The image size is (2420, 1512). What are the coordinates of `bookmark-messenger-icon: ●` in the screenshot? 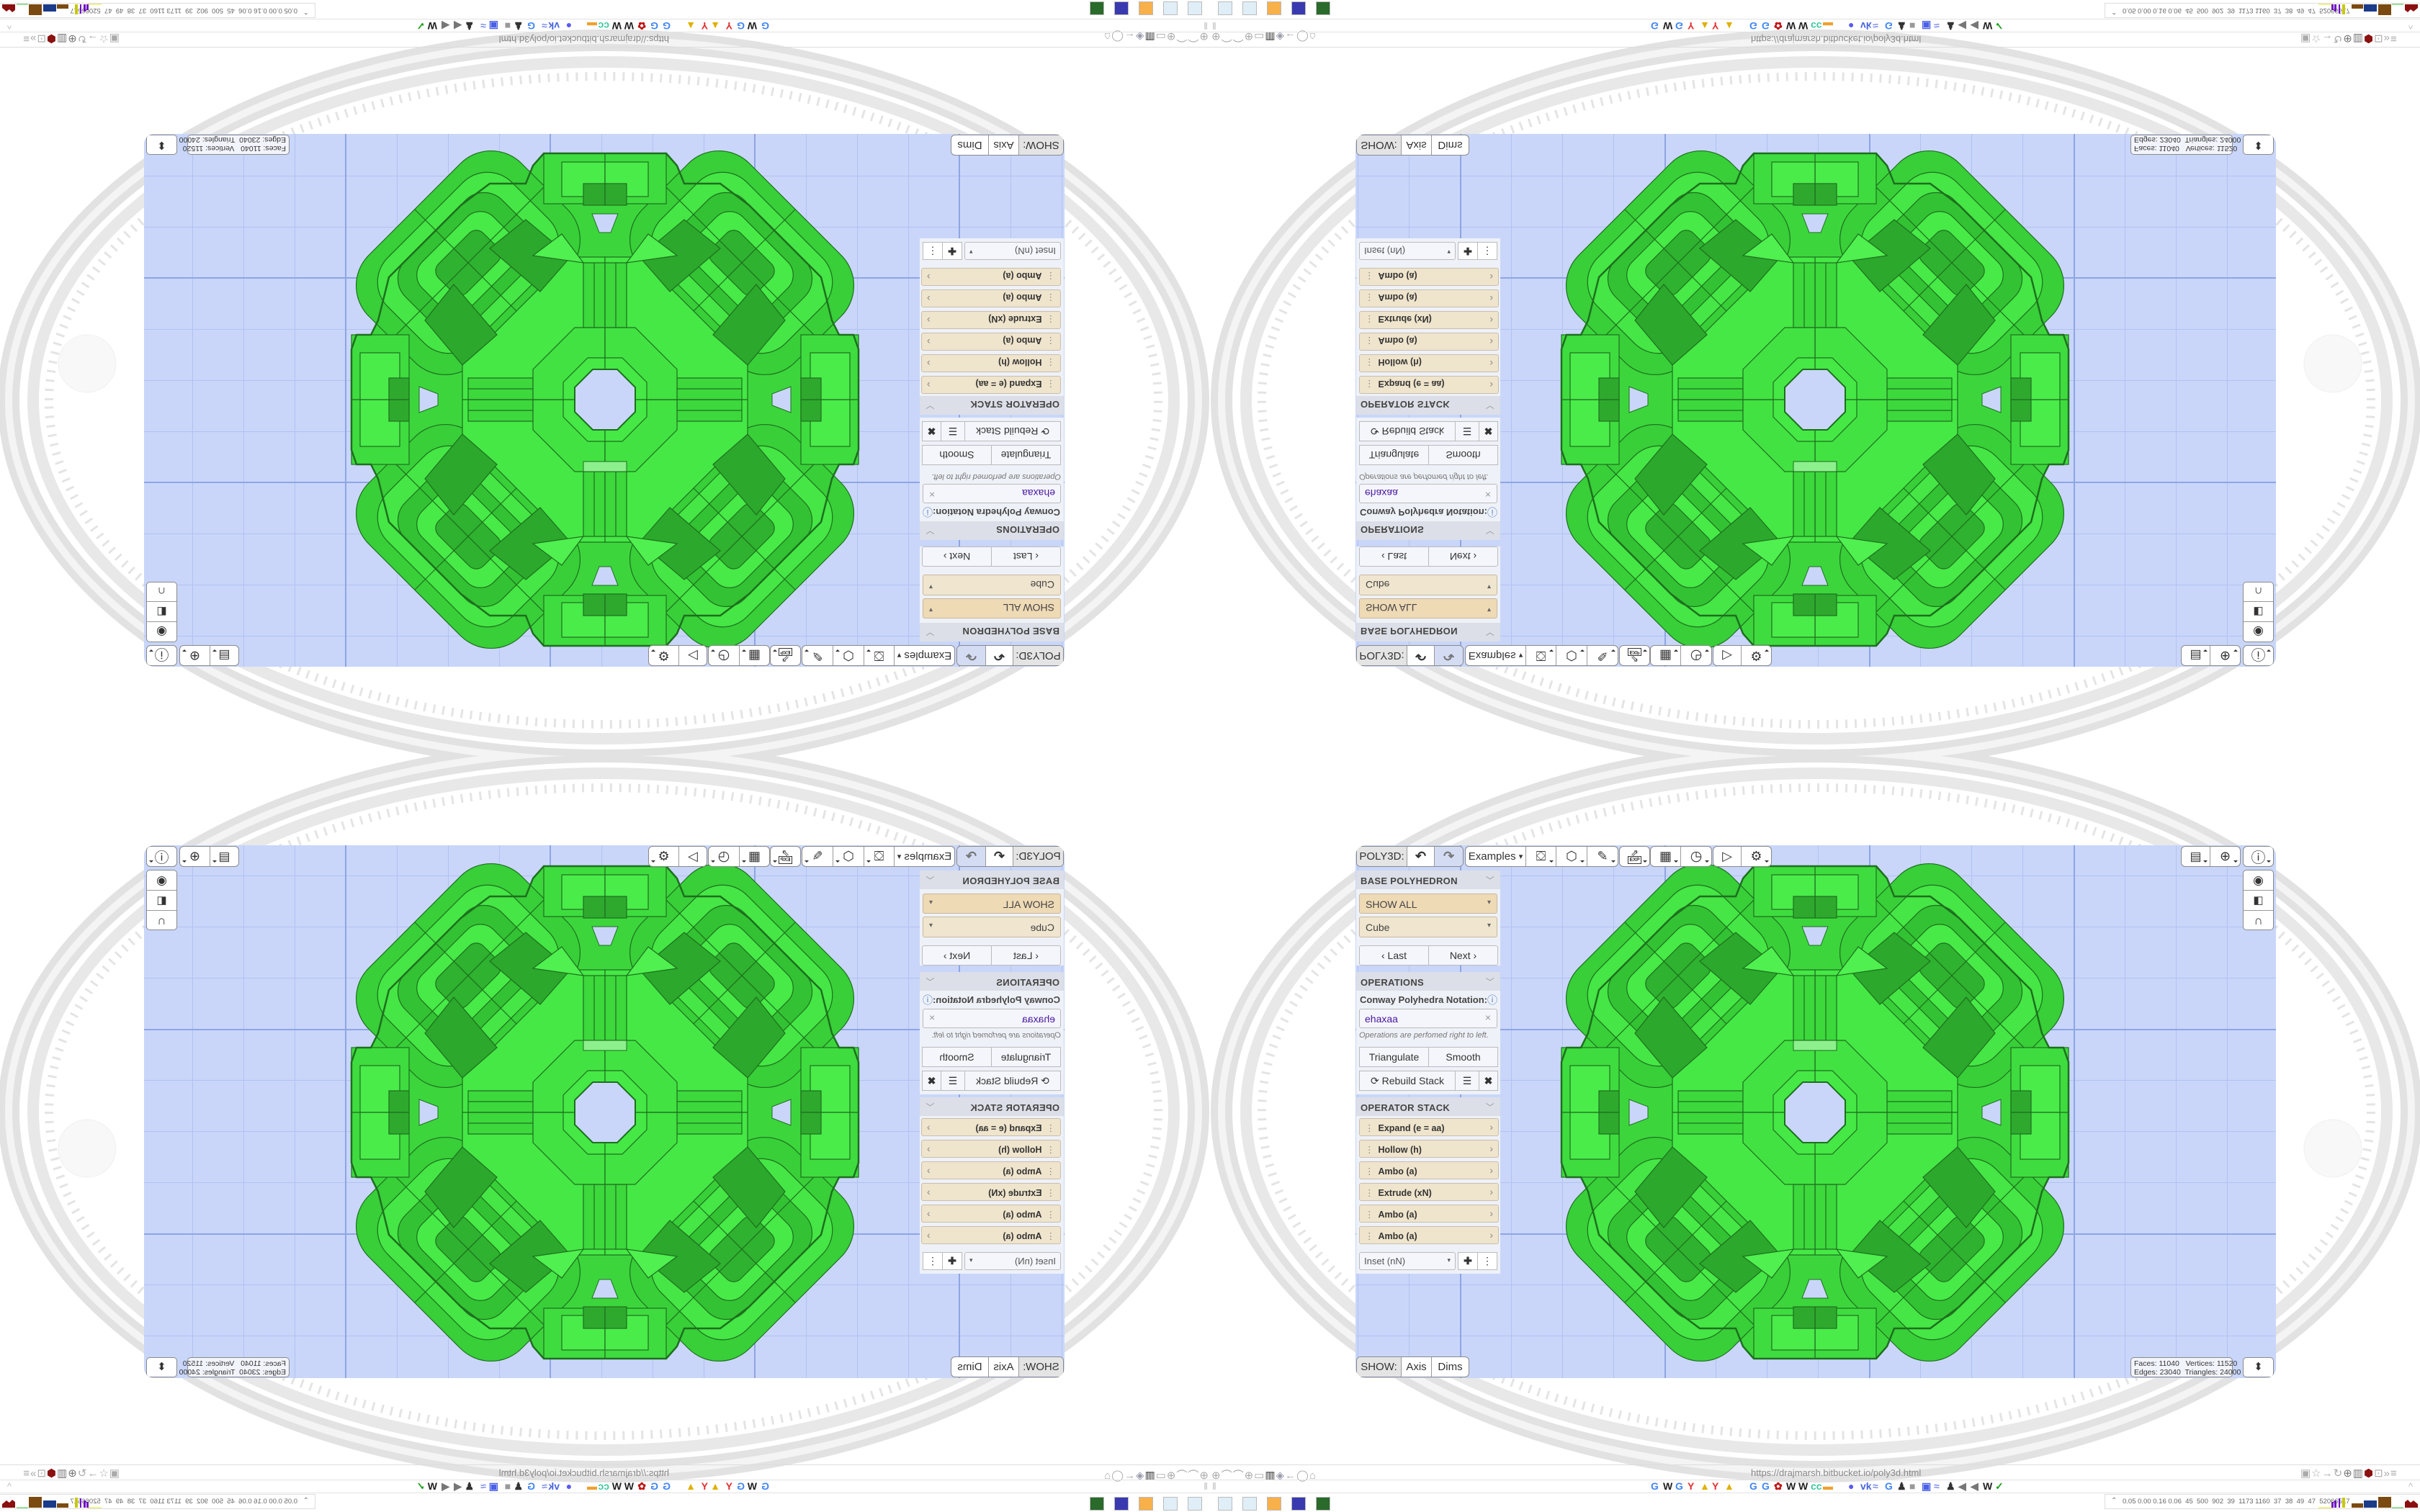 It's located at (568, 26).